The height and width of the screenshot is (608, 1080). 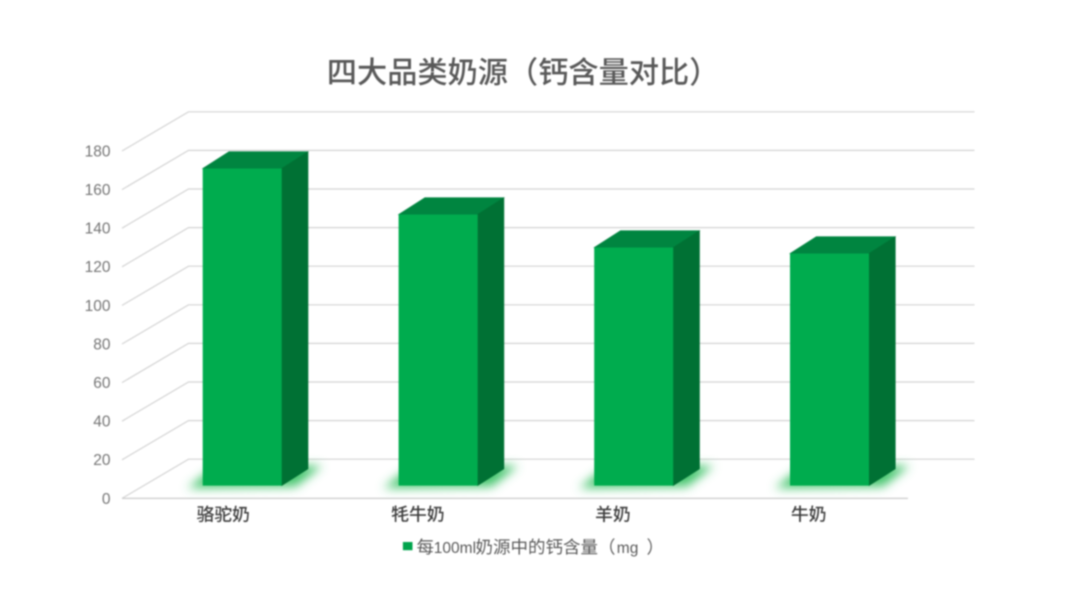 What do you see at coordinates (628, 548) in the screenshot?
I see `svg-text: mg` at bounding box center [628, 548].